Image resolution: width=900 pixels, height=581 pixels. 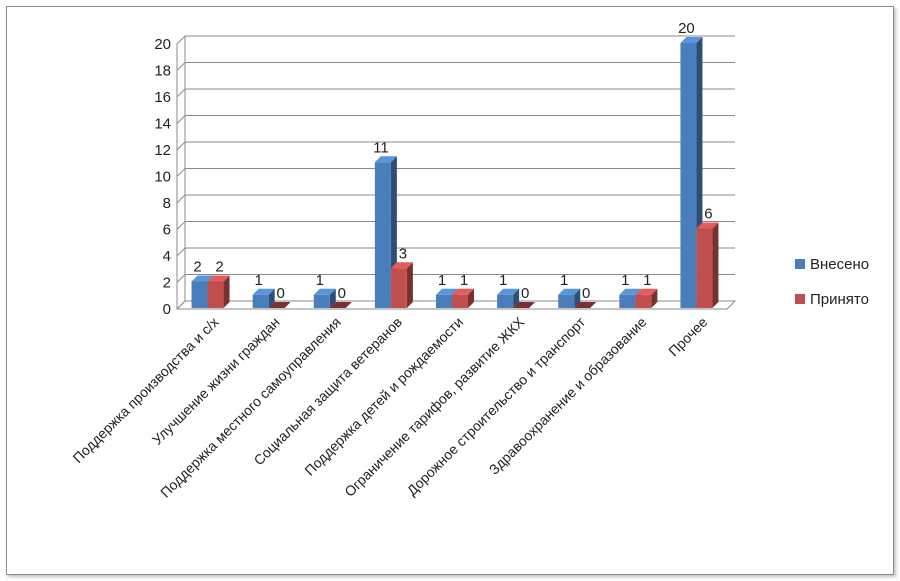 What do you see at coordinates (839, 299) in the screenshot?
I see `legend-label: Принято` at bounding box center [839, 299].